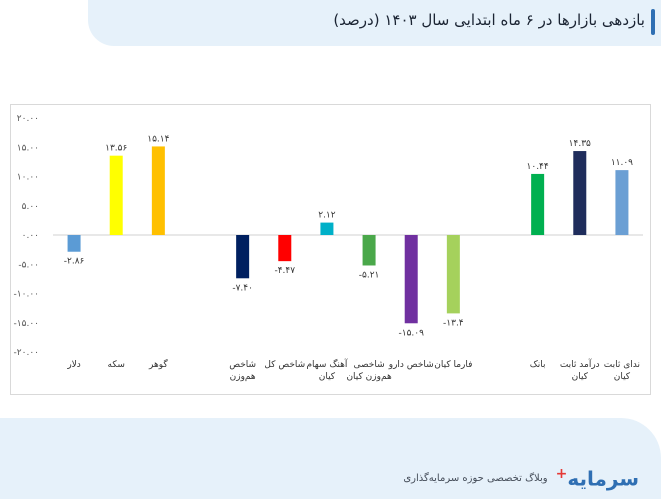  Describe the element at coordinates (369, 275) in the screenshot. I see `data-label: -۵.۲۱` at that location.